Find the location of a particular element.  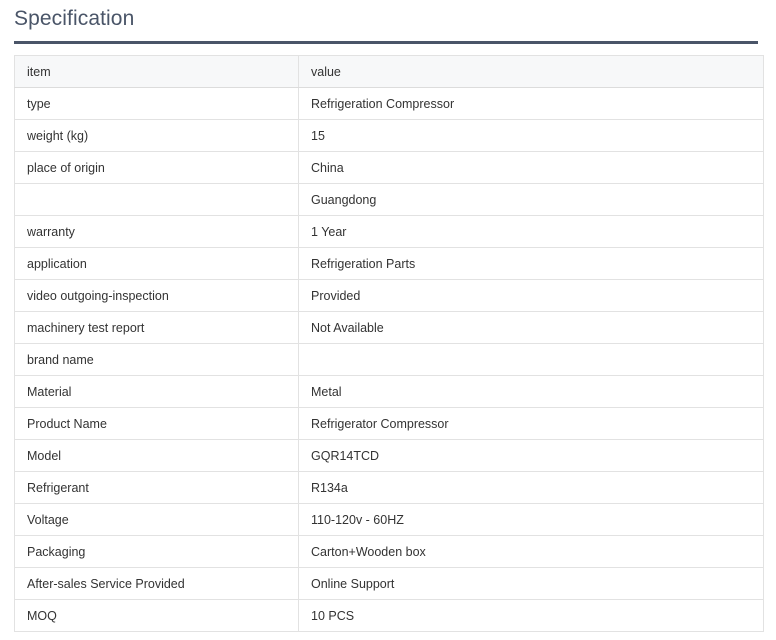

table-row: Refrigerant R134a is located at coordinates (389, 487).